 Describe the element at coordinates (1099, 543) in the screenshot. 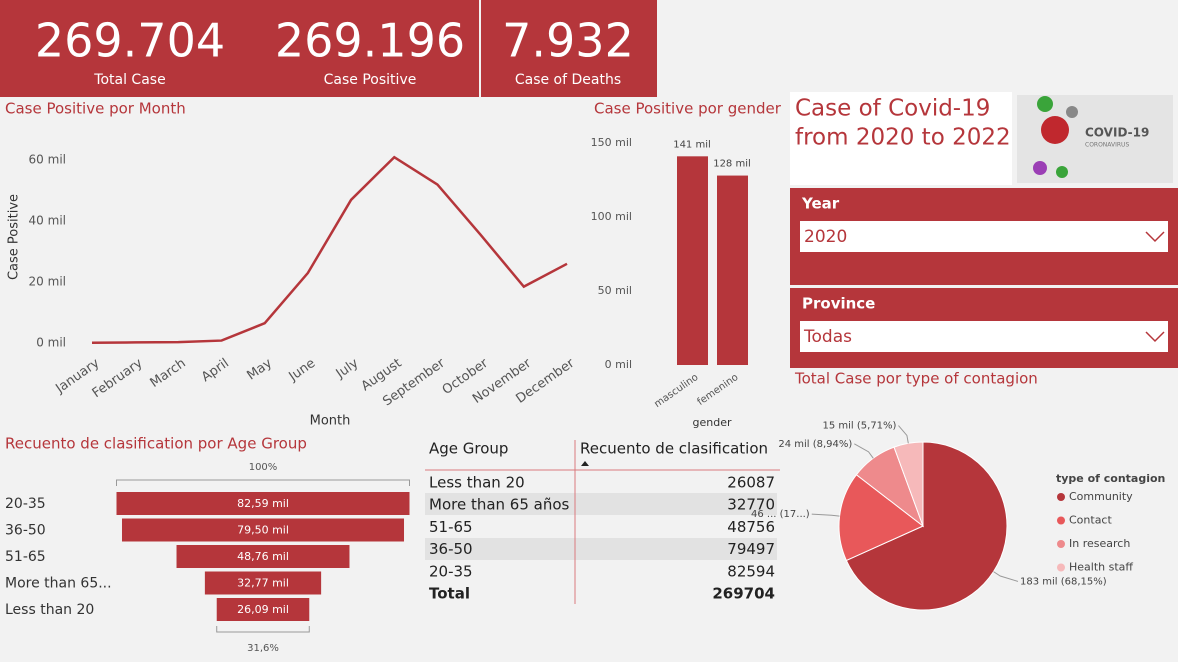

I see `legend-label: In research` at that location.